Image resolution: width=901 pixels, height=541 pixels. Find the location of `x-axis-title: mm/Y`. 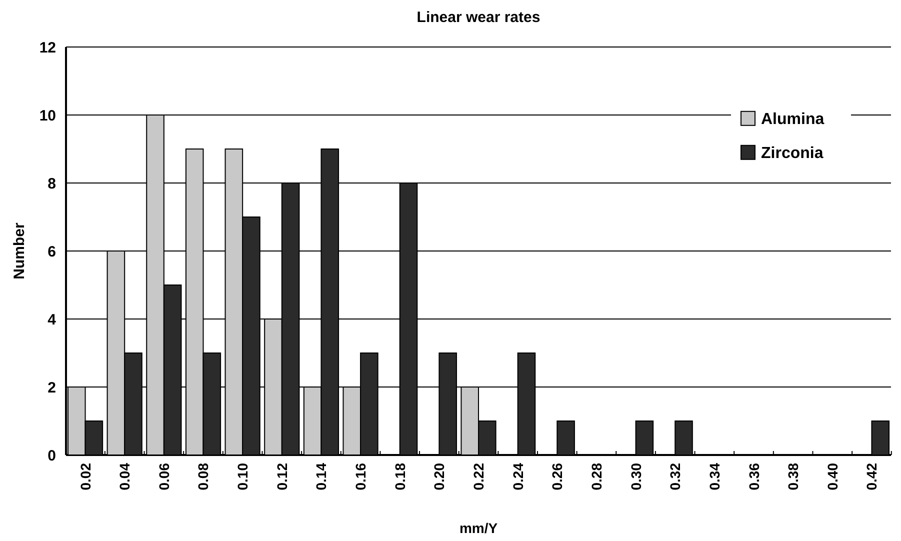

x-axis-title: mm/Y is located at coordinates (478, 528).